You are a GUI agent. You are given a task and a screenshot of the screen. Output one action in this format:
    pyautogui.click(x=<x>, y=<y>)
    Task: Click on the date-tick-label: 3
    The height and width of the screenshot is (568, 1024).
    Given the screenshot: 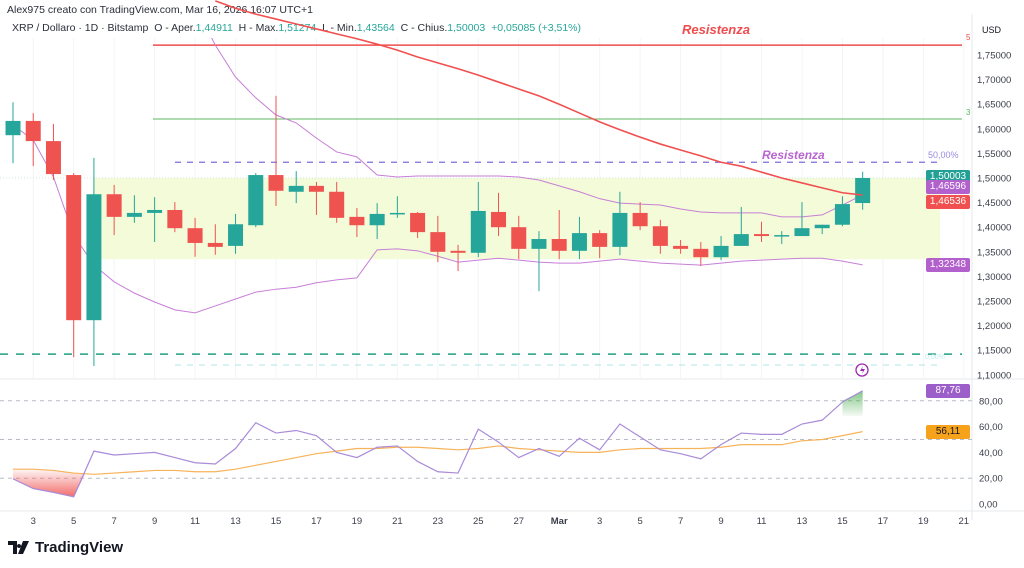 What is the action you would take?
    pyautogui.click(x=33, y=521)
    